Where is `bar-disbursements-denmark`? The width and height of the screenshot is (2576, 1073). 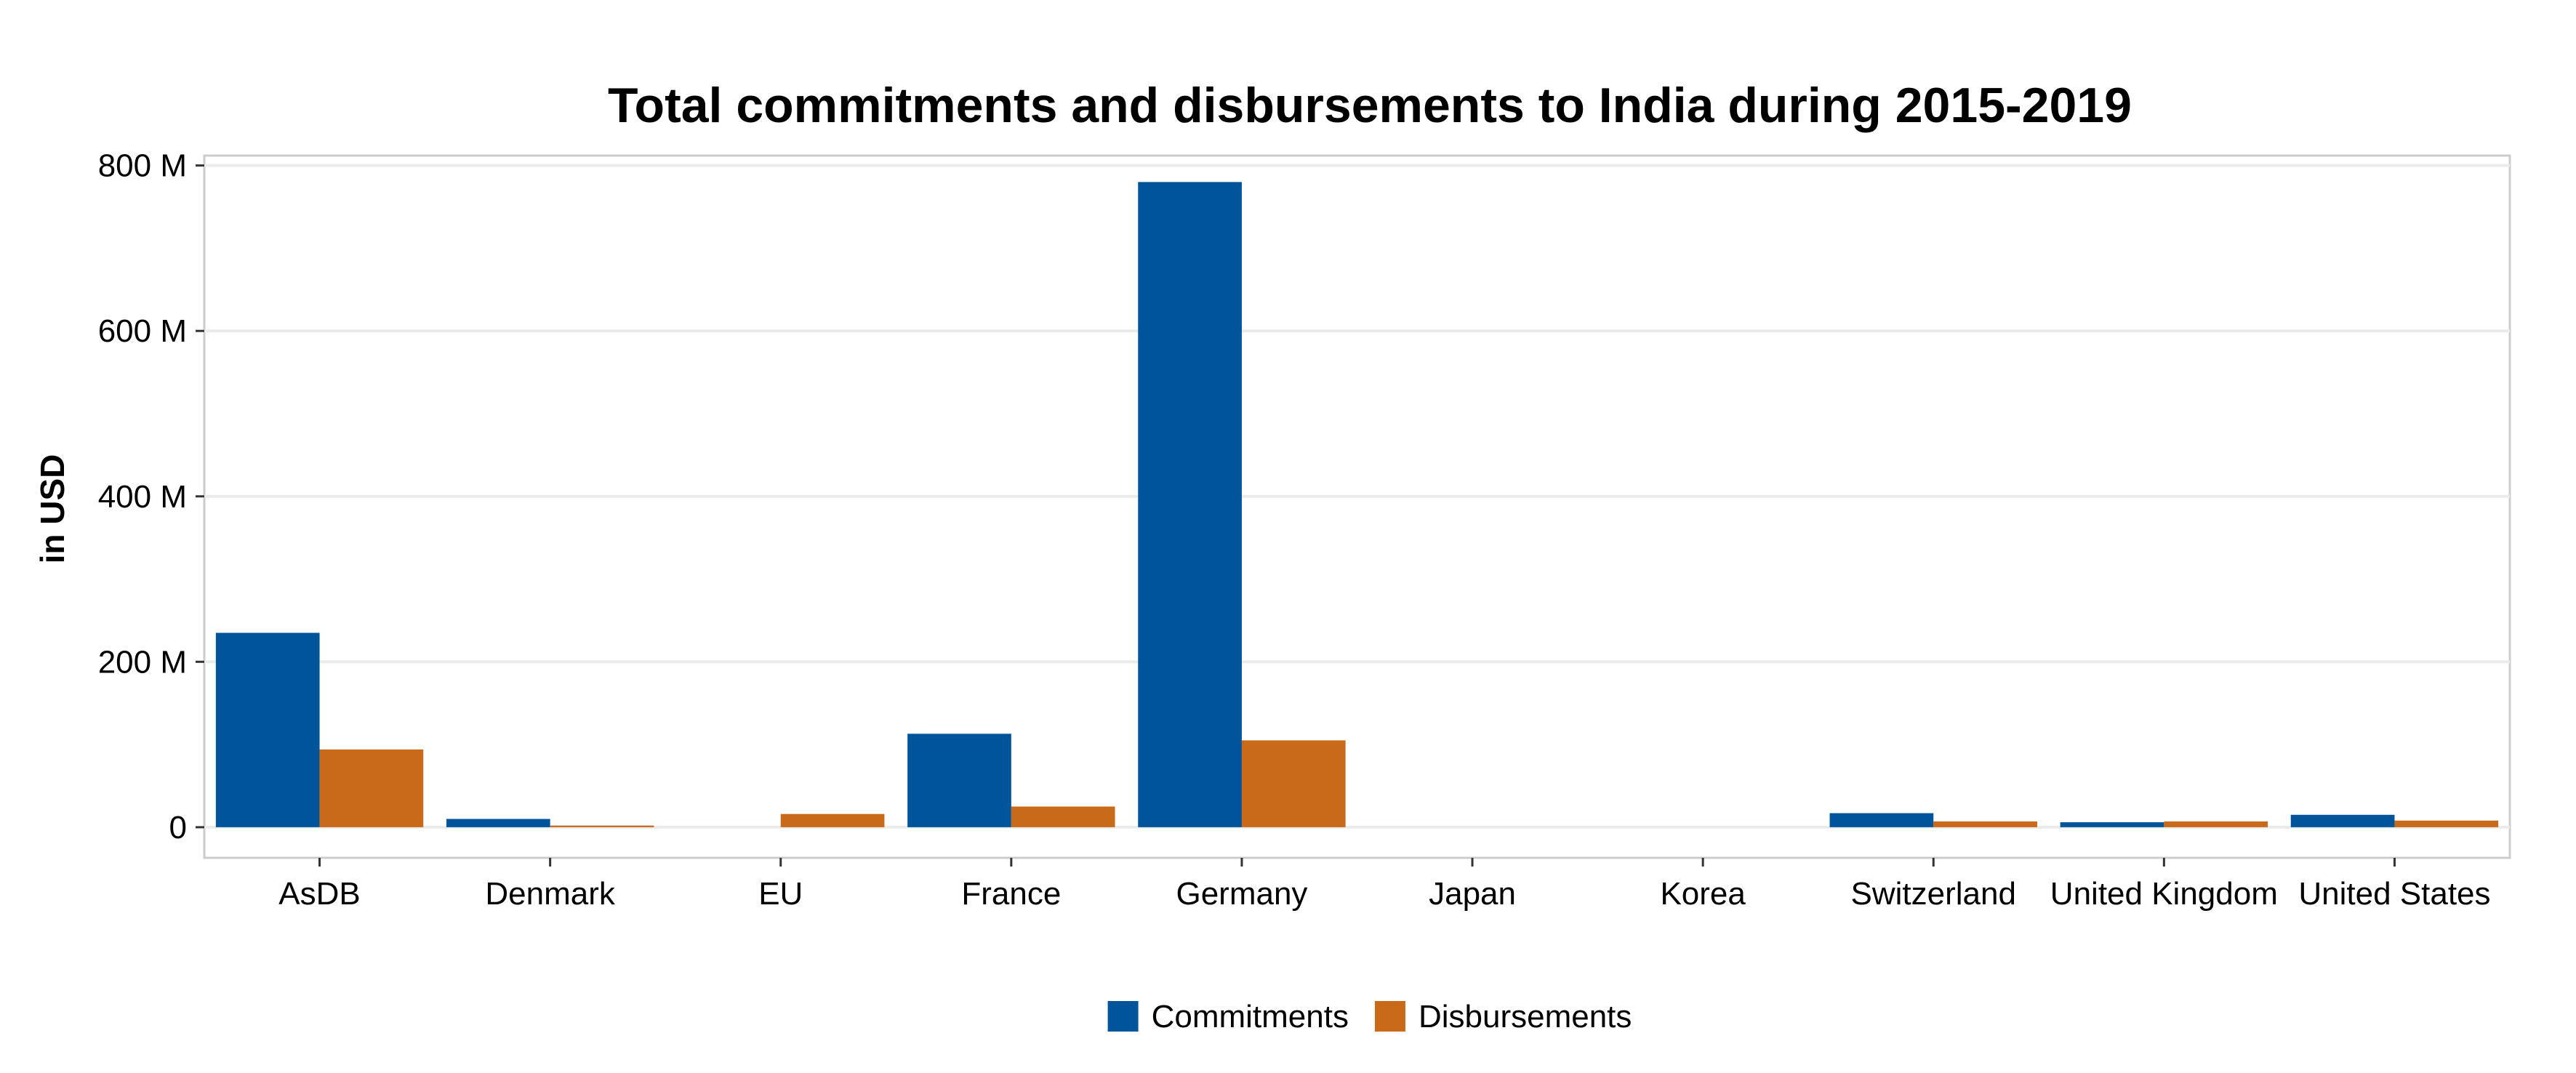 bar-disbursements-denmark is located at coordinates (602, 826).